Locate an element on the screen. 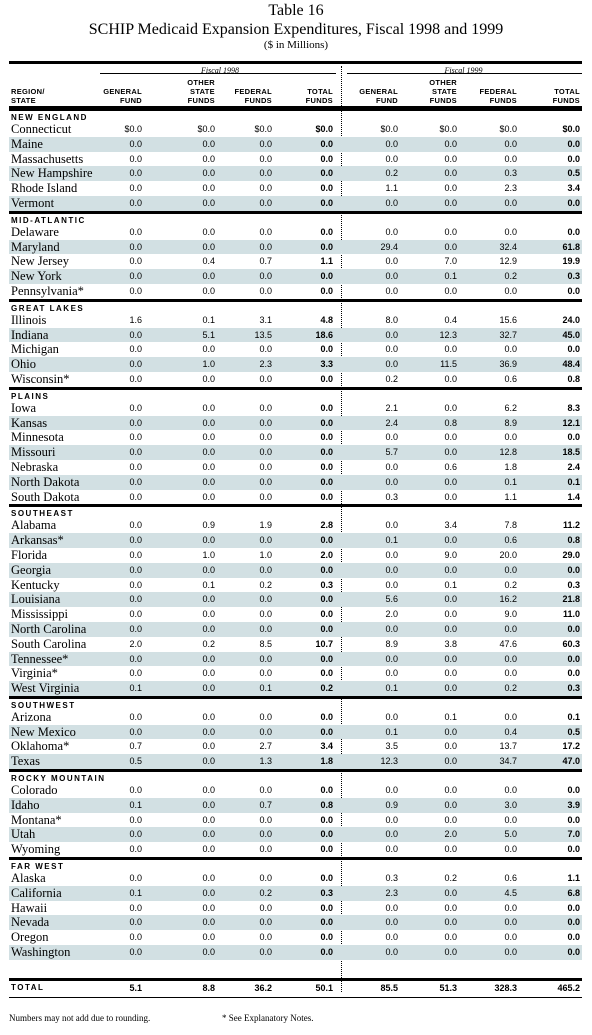  value-cell: 3.4 is located at coordinates (450, 525).